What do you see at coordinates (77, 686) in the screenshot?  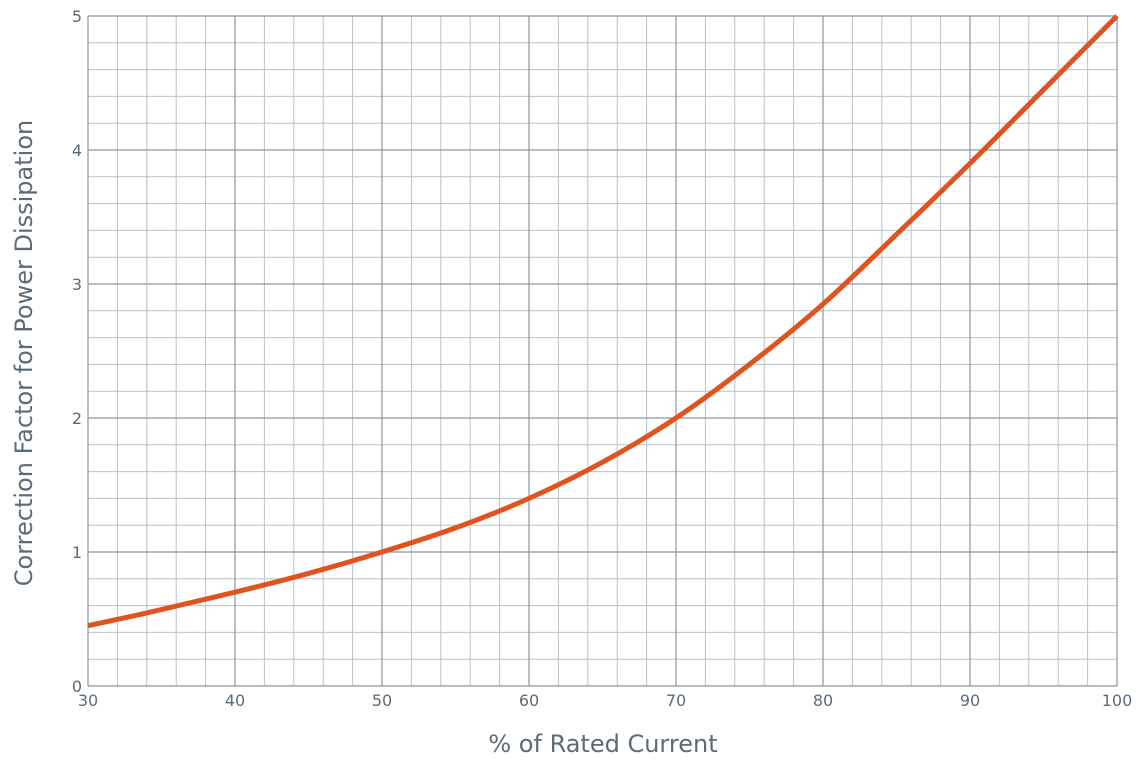 I see `y-tick-label: 0` at bounding box center [77, 686].